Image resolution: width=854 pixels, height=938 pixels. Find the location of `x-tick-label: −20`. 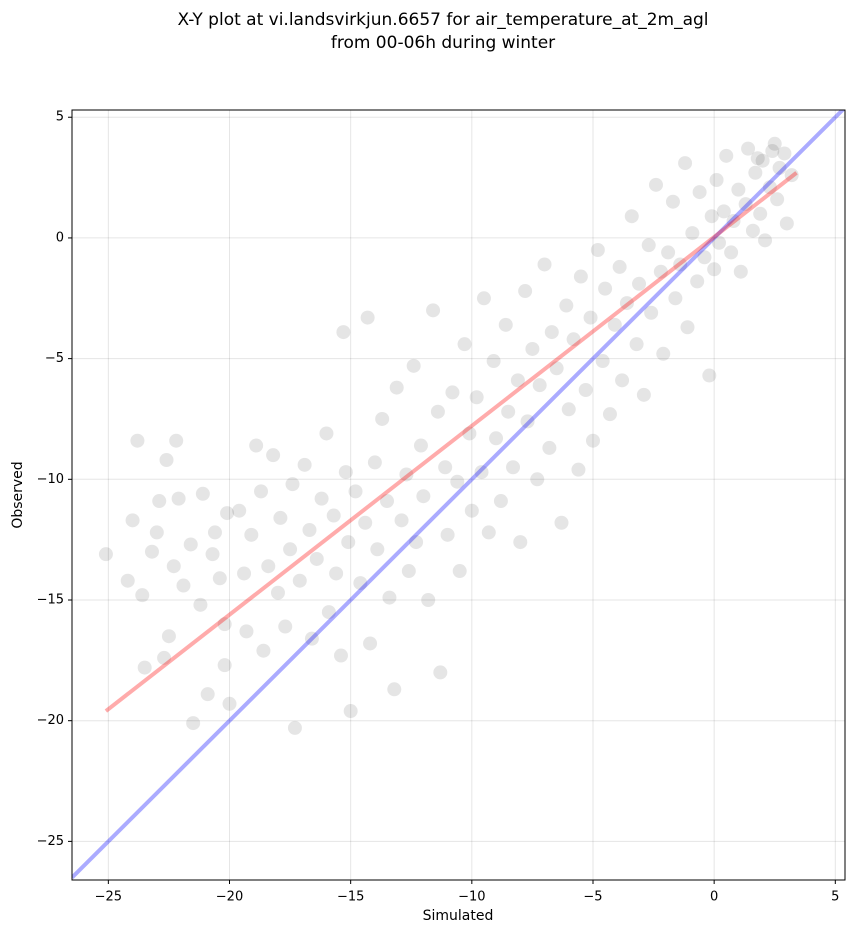

x-tick-label: −20 is located at coordinates (229, 897).